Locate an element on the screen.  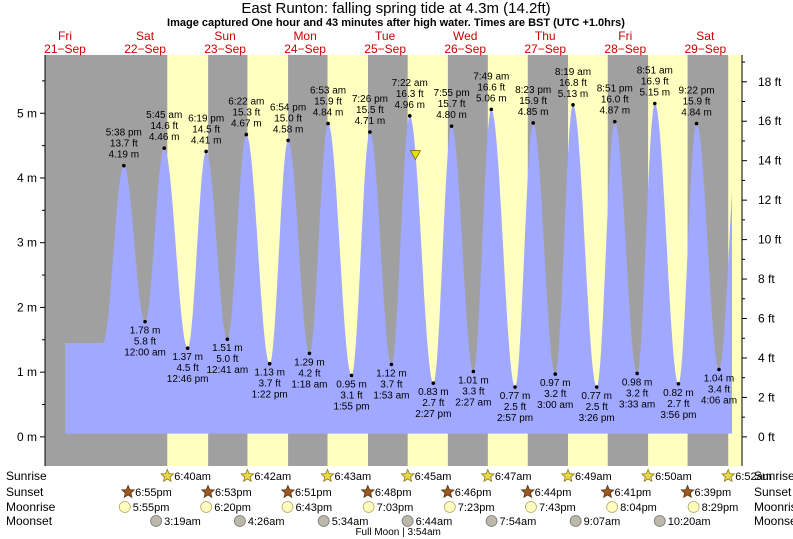
high-tide-ft: 15.3 ft is located at coordinates (246, 113).